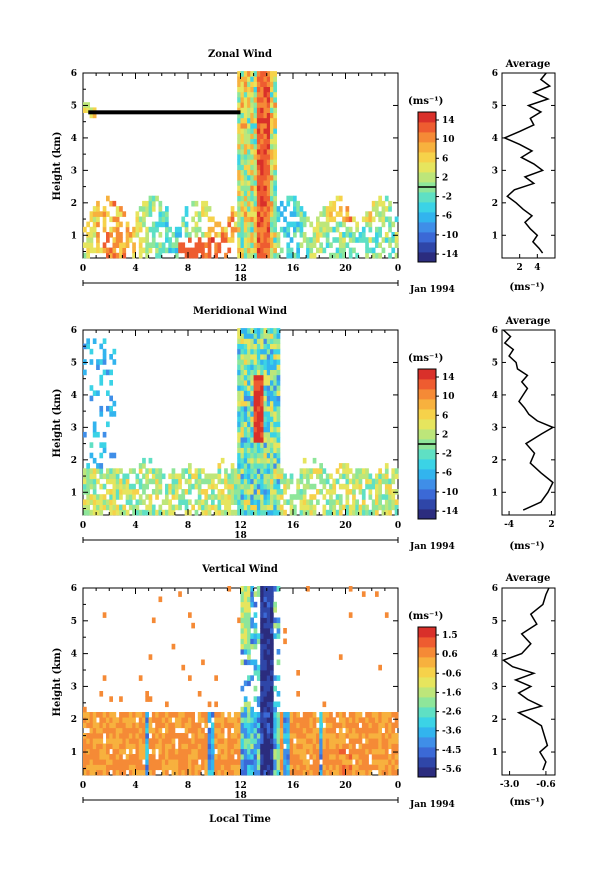  What do you see at coordinates (520, 268) in the screenshot?
I see `average-x-tick-label: 2` at bounding box center [520, 268].